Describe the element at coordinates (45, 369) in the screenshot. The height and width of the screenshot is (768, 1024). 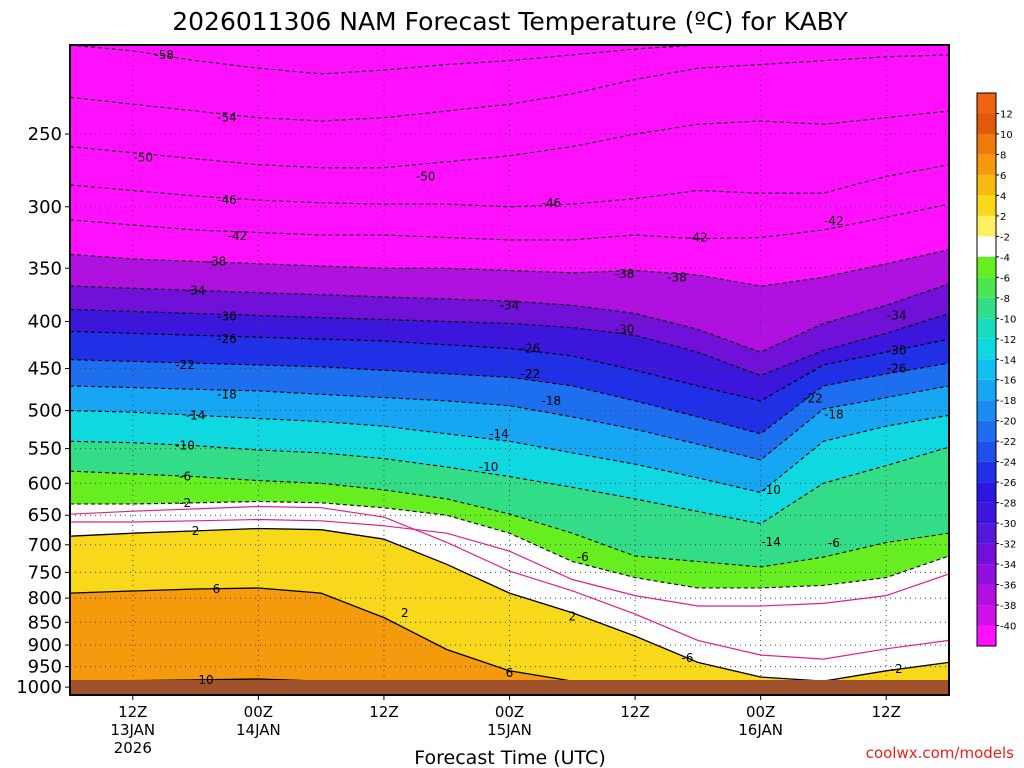
I see `y-tick-label: 450` at that location.